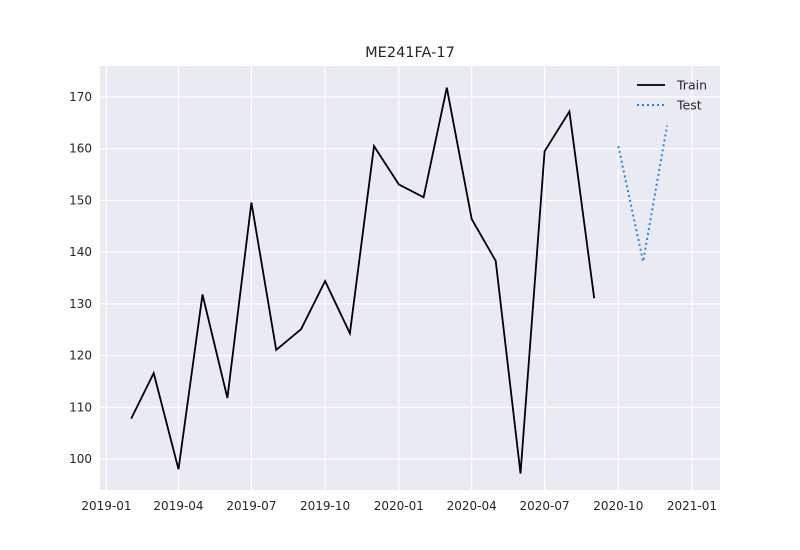  I want to click on y-tick-label: 170, so click(80, 97).